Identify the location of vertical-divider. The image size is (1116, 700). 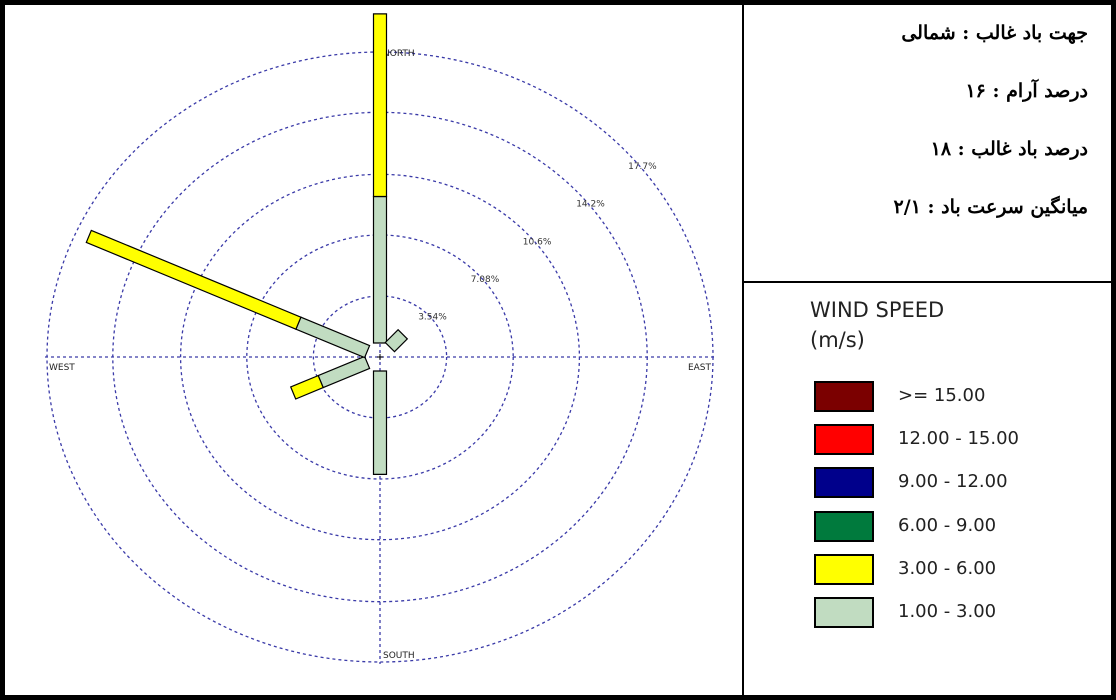
(743, 350).